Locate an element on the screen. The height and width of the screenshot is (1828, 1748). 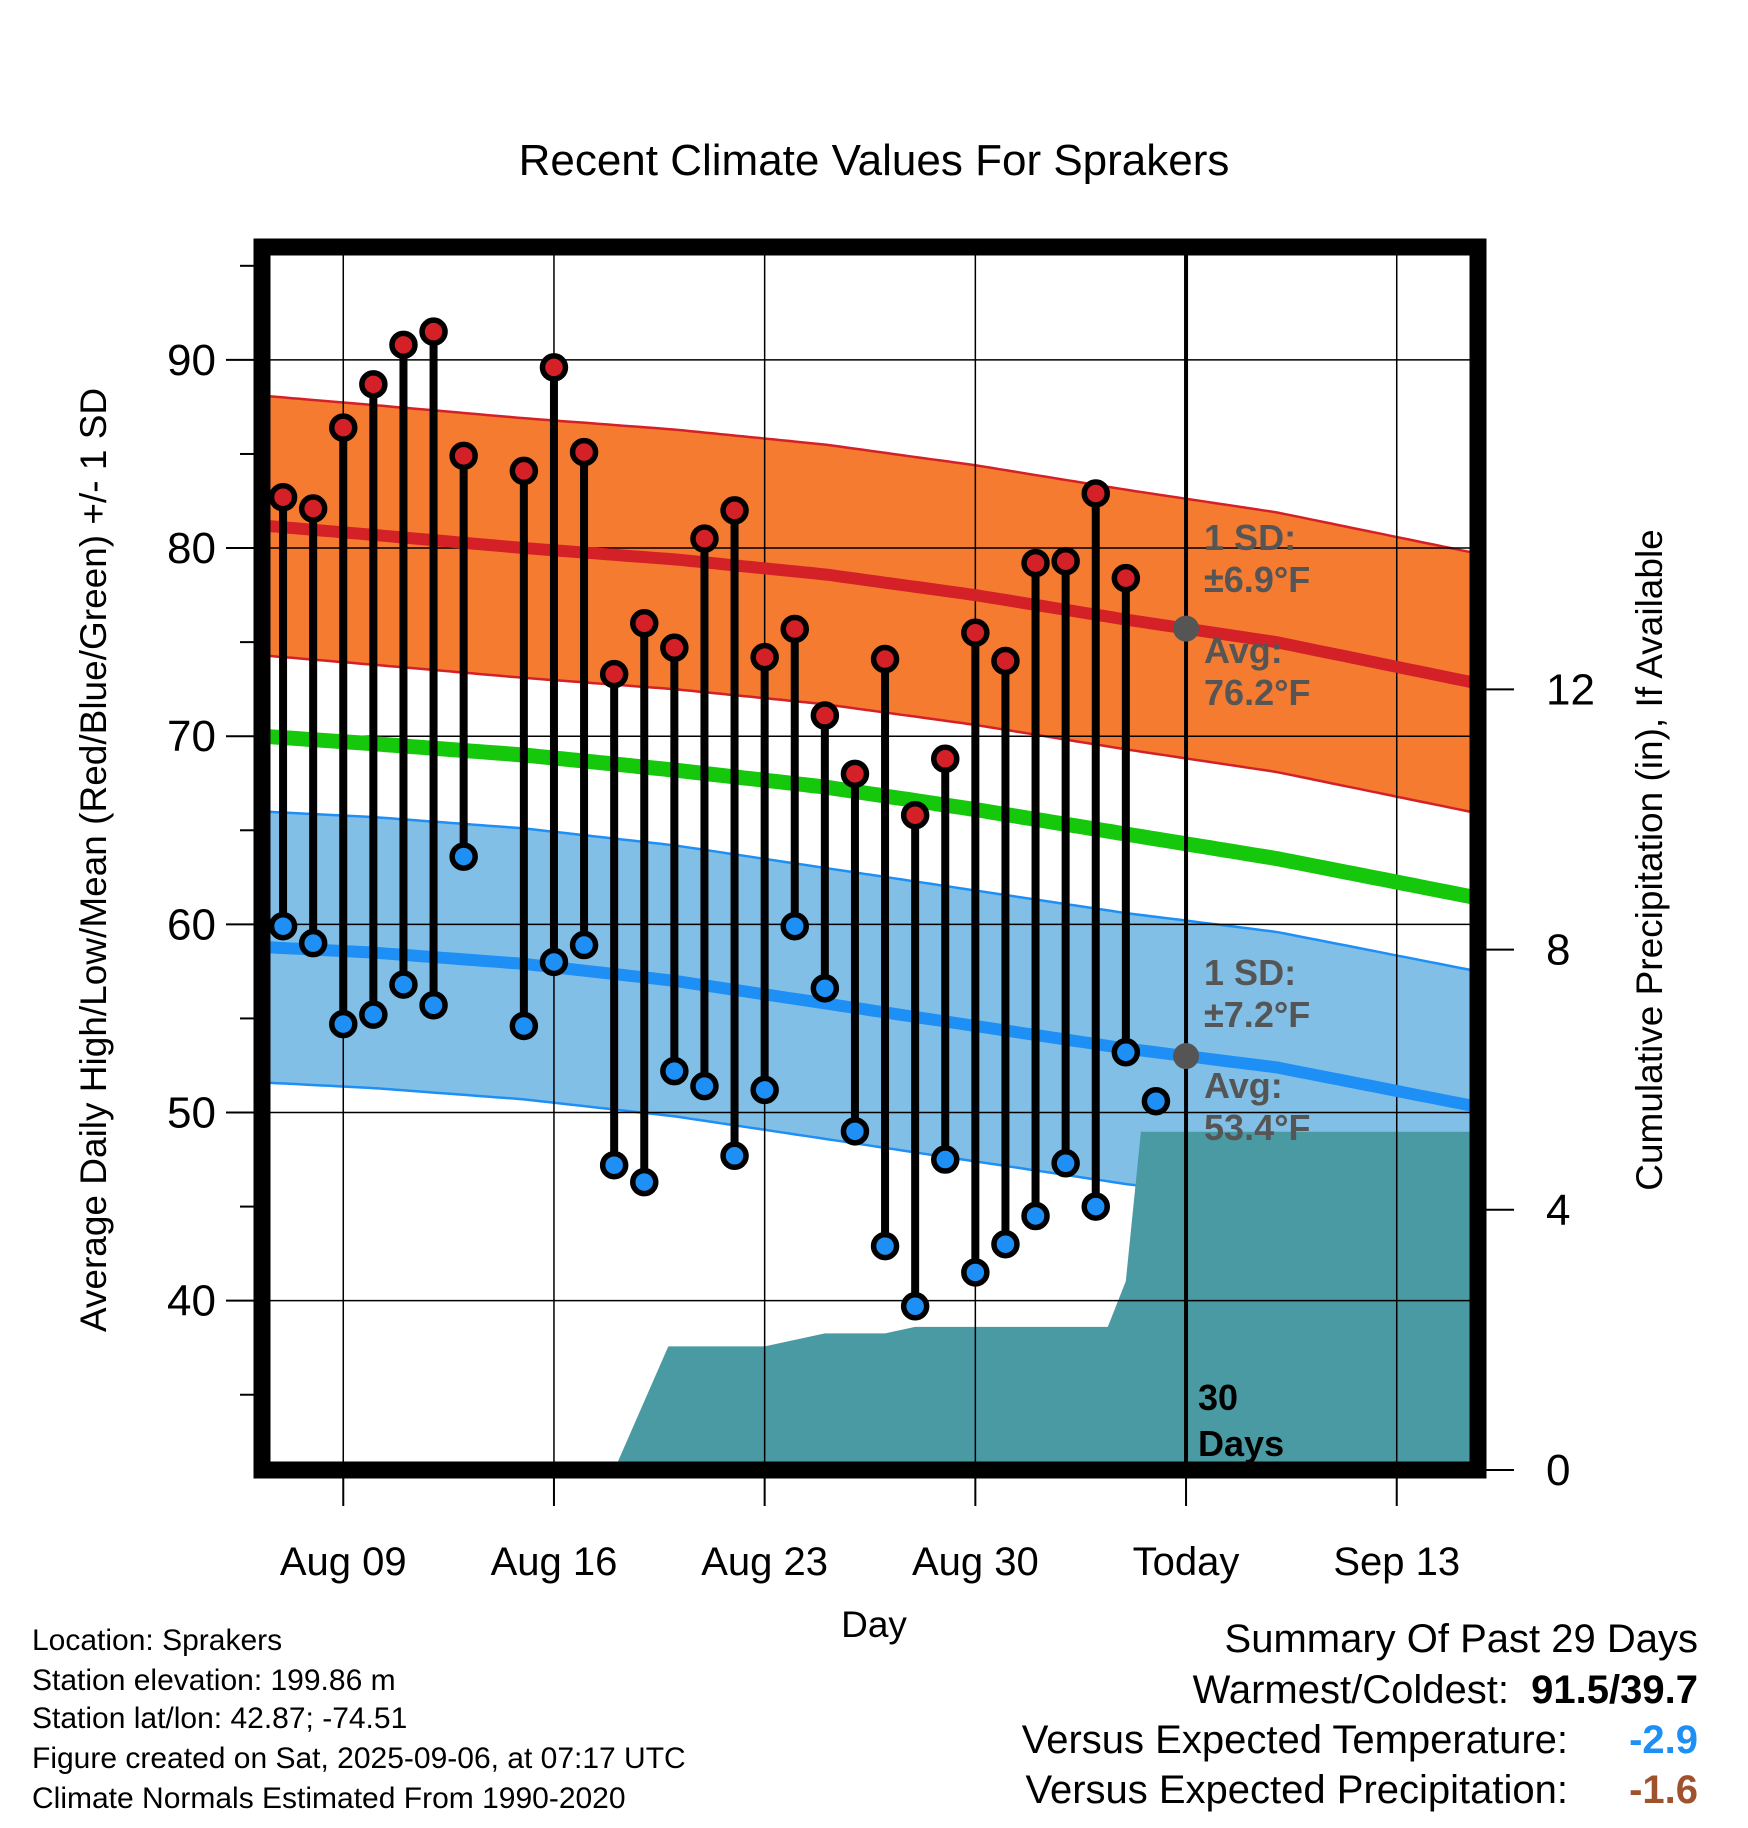
summary-precip: Versus Expected Precipitation: -1.6 is located at coordinates (1361, 1790).